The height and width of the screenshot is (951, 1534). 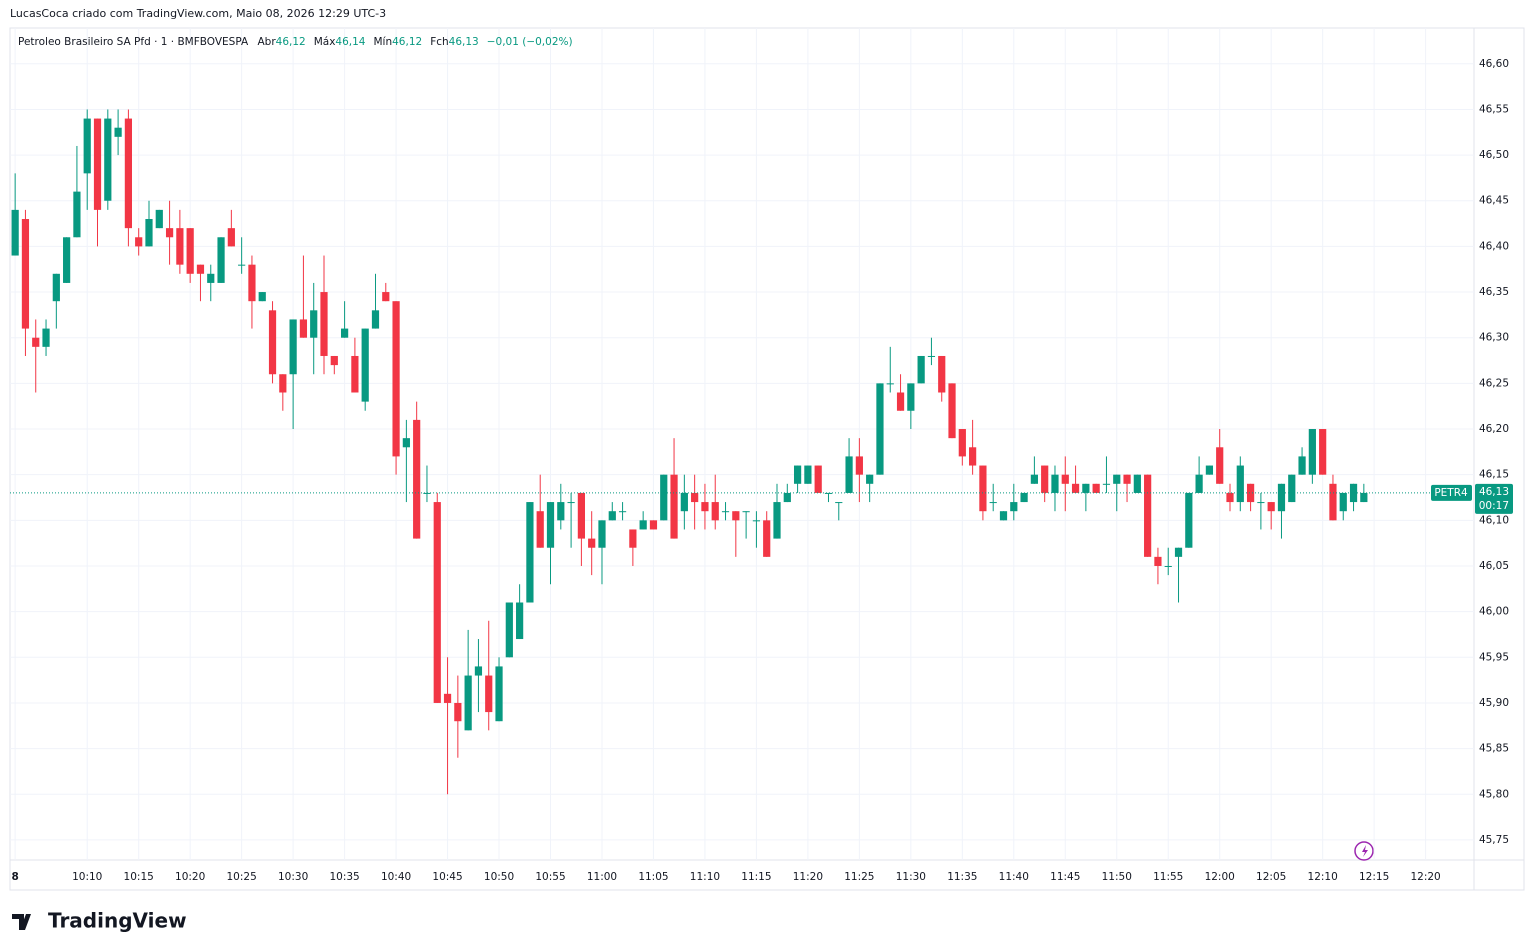 I want to click on x-tick-label: 10:20, so click(x=190, y=877).